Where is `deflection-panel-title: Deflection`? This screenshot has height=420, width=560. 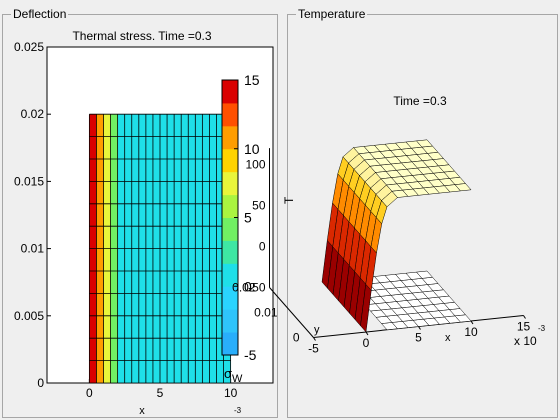
deflection-panel-title: Deflection is located at coordinates (40, 14).